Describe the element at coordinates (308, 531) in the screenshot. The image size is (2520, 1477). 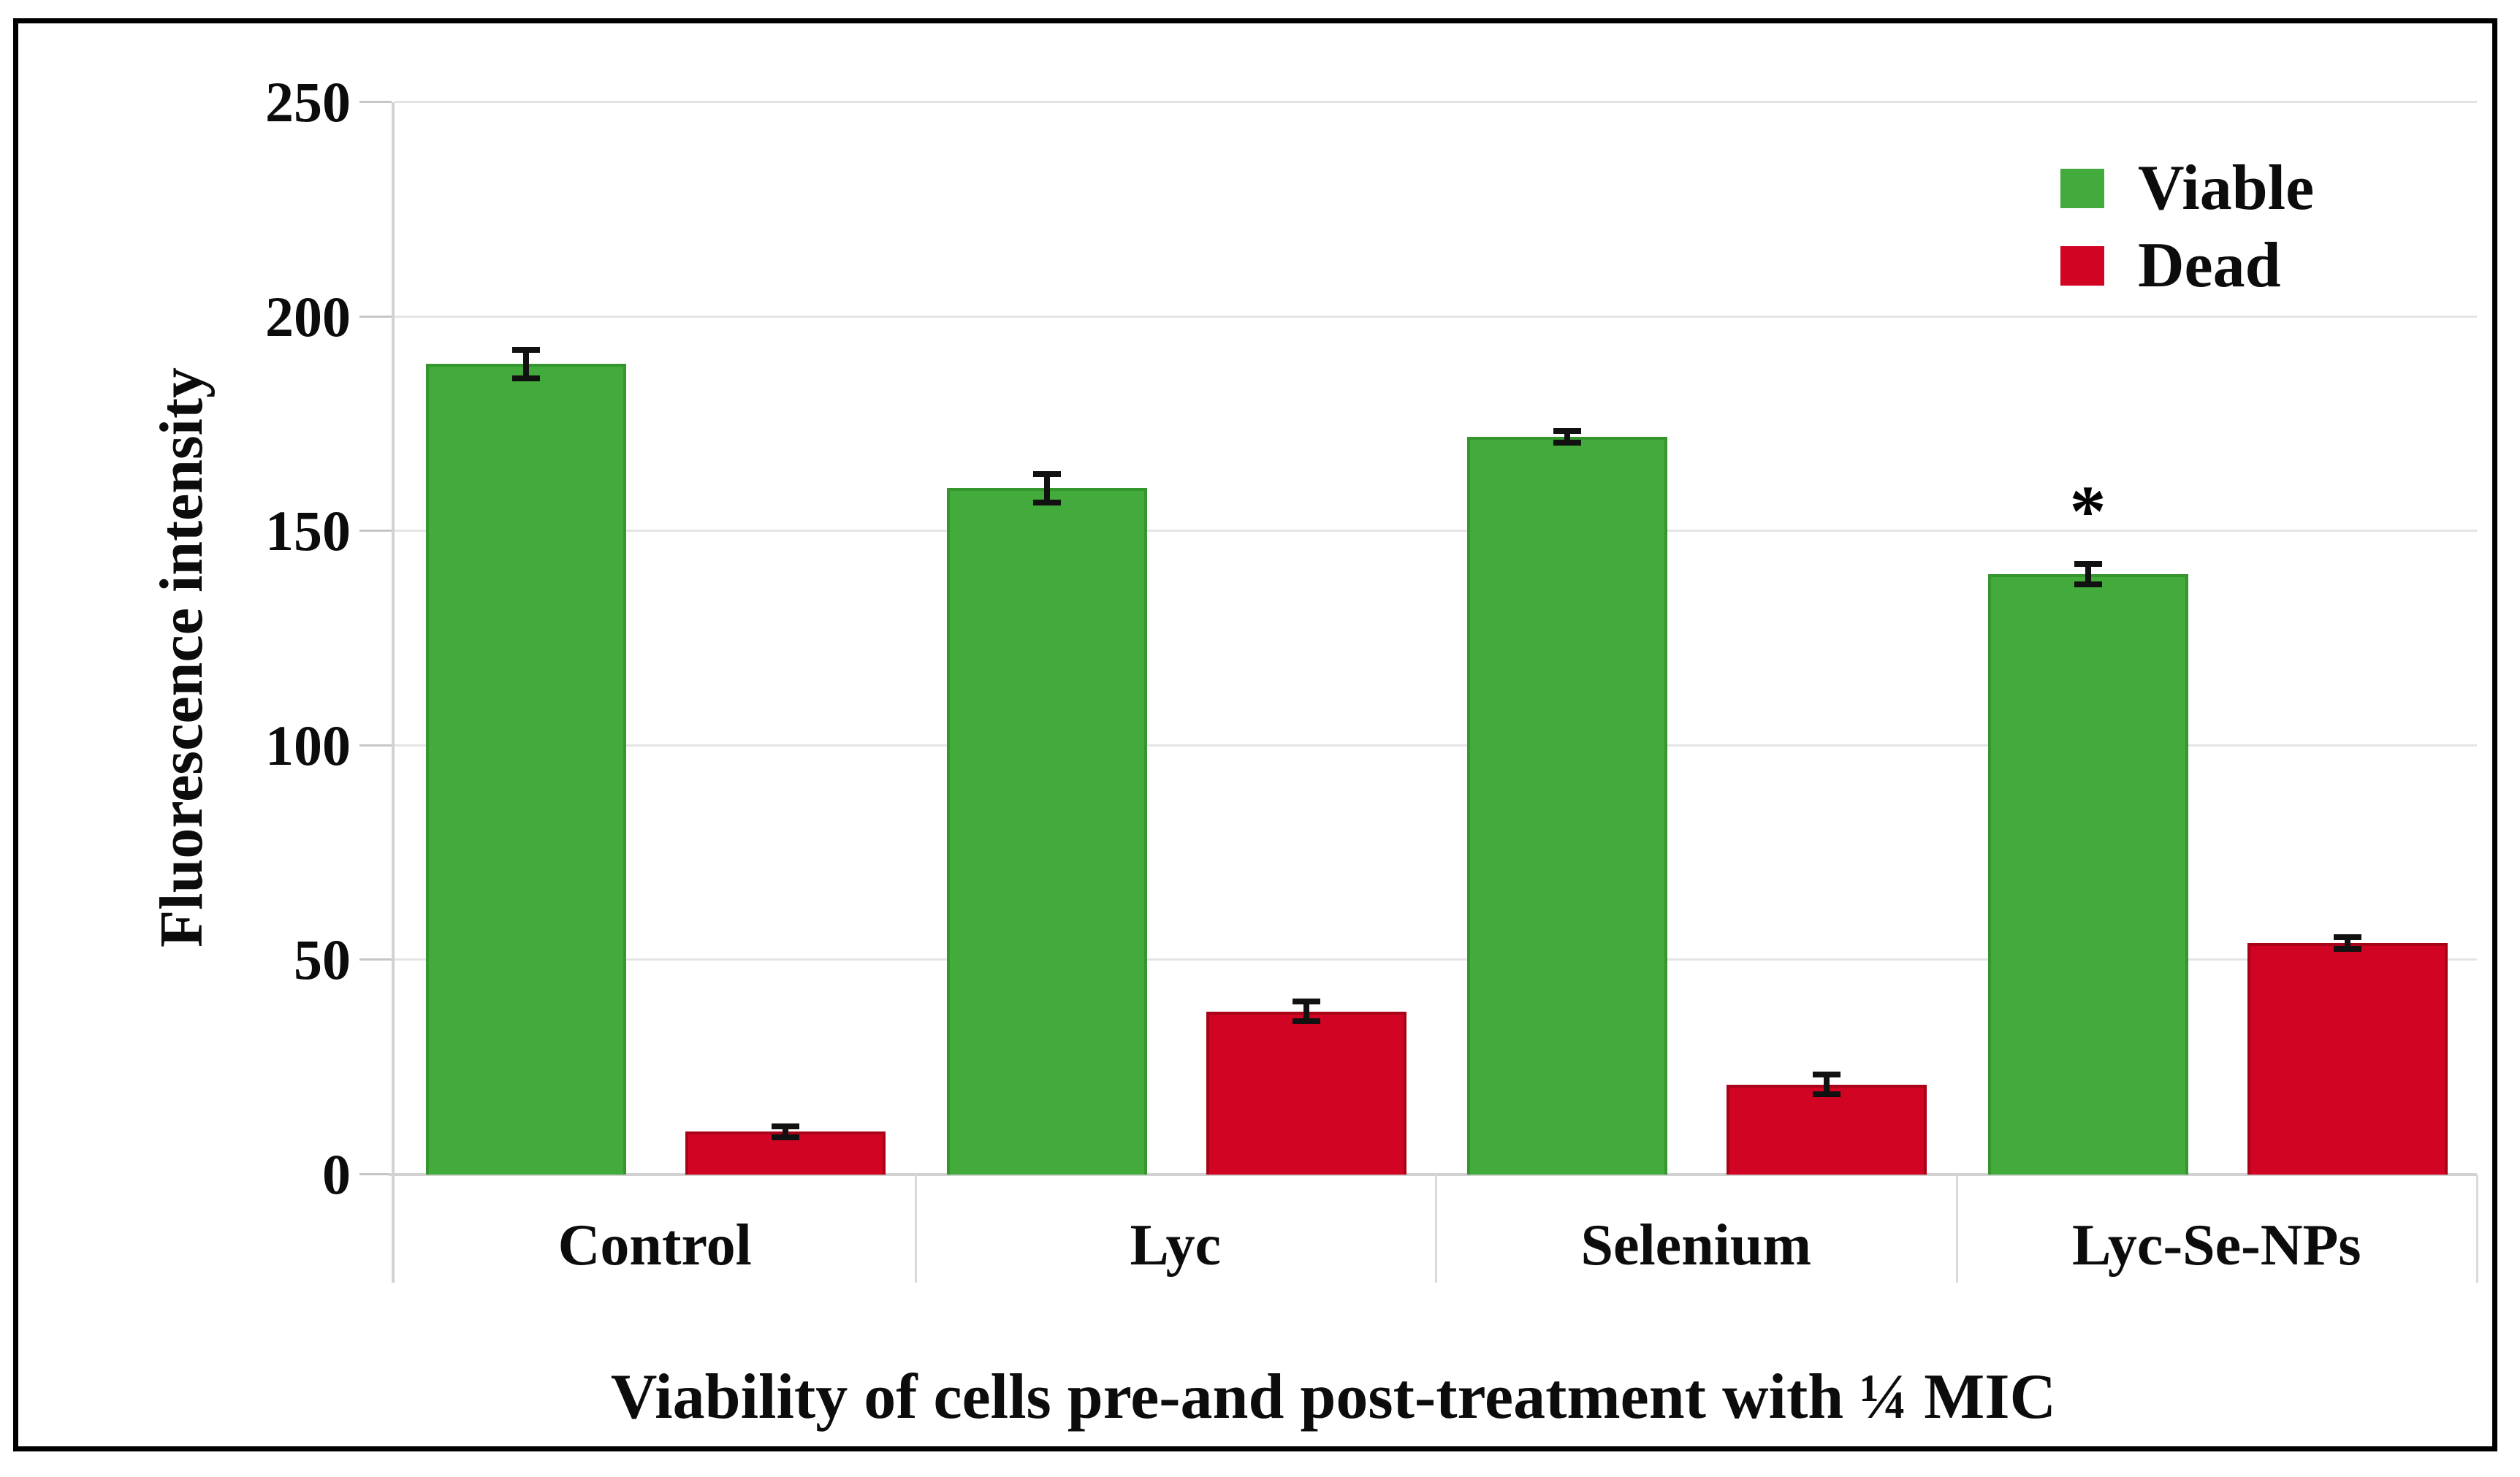
I see `y-tick-label: 150` at that location.